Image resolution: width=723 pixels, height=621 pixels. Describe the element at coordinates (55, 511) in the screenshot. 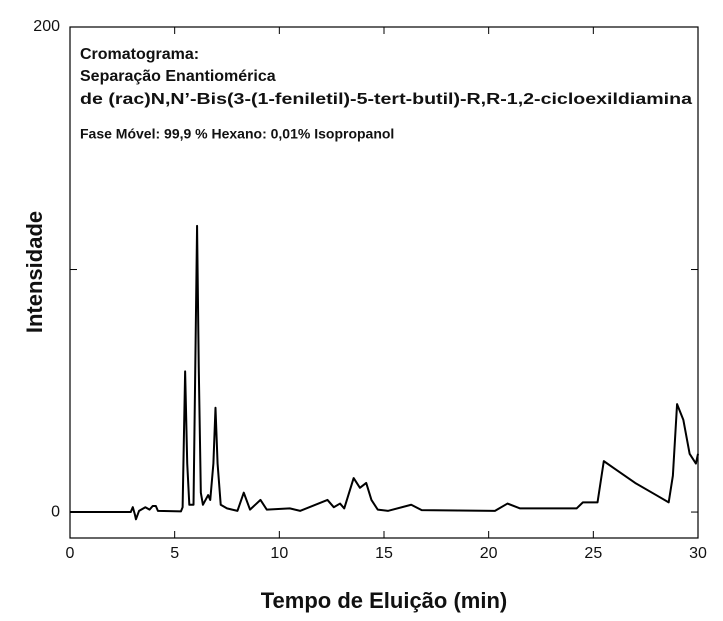

I see `y-tick-label: 0` at that location.